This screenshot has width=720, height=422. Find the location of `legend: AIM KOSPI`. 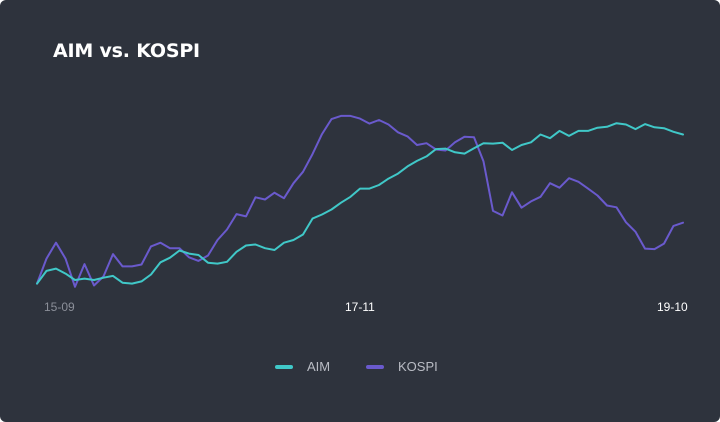

legend: AIM KOSPI is located at coordinates (360, 368).